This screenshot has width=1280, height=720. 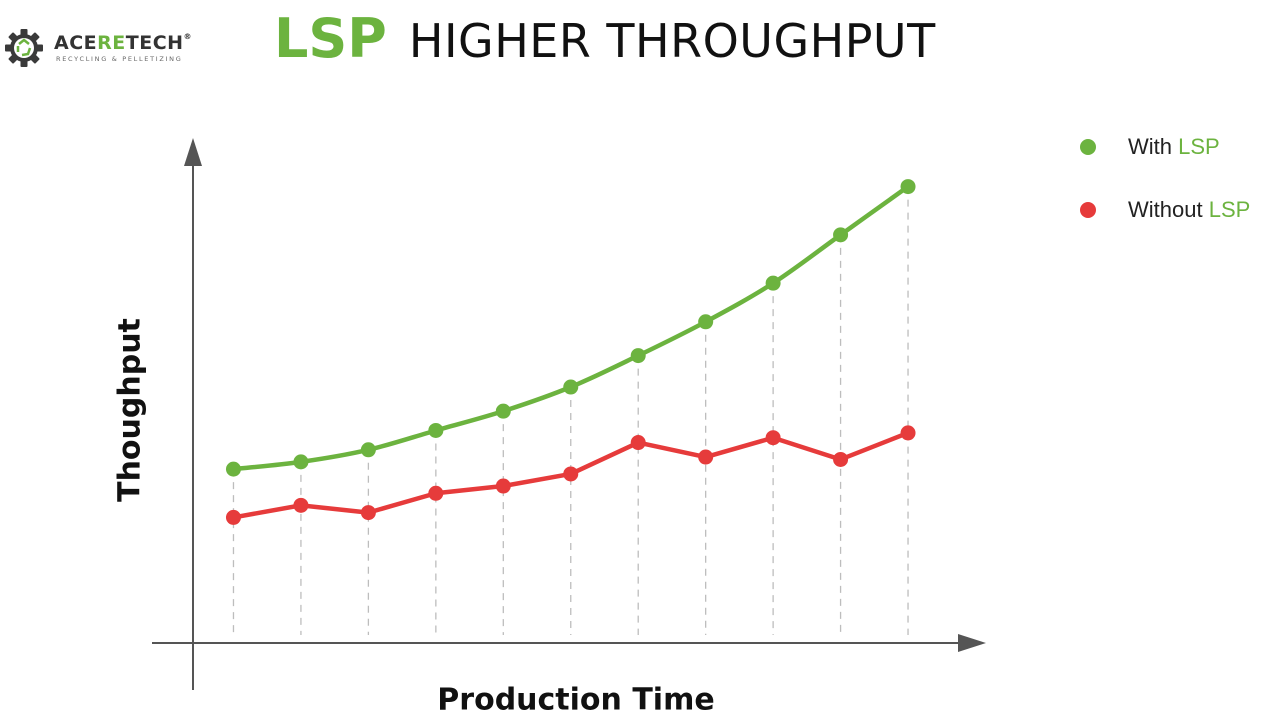 What do you see at coordinates (130, 410) in the screenshot?
I see `y-axis-label: Thoughput` at bounding box center [130, 410].